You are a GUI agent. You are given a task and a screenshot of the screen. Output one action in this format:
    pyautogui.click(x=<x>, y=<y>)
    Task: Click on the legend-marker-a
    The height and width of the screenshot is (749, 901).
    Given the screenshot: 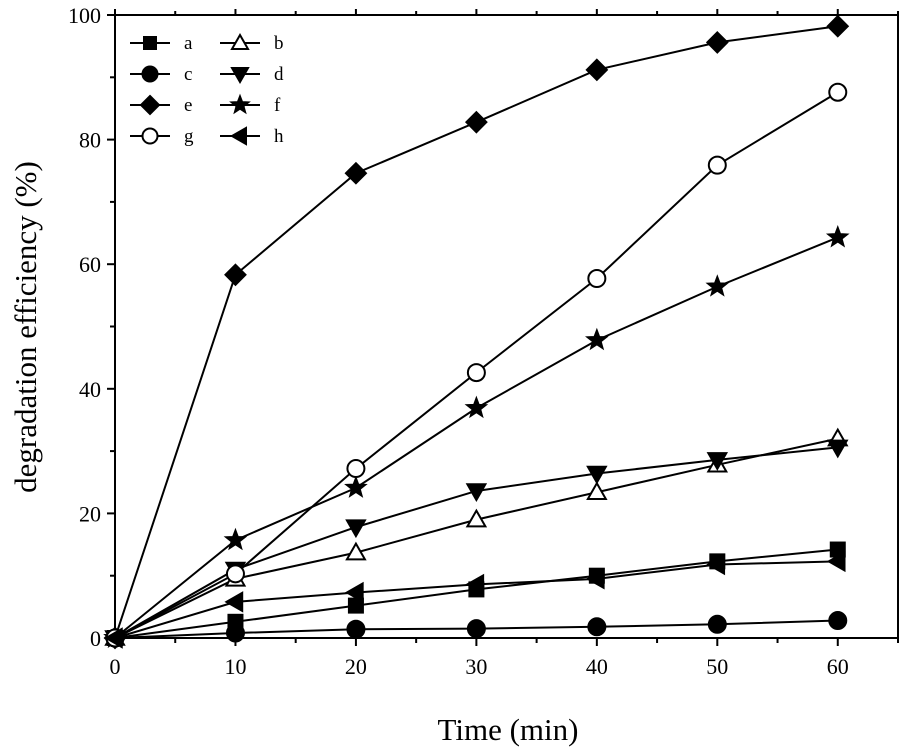 What is the action you would take?
    pyautogui.click(x=150, y=43)
    